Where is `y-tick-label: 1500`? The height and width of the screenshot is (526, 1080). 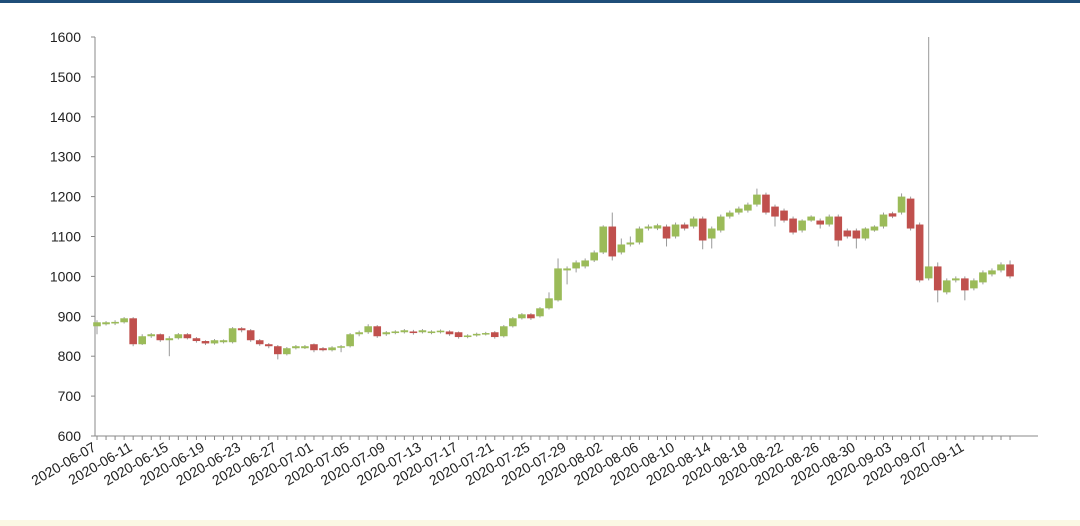 y-tick-label: 1500 is located at coordinates (65, 77).